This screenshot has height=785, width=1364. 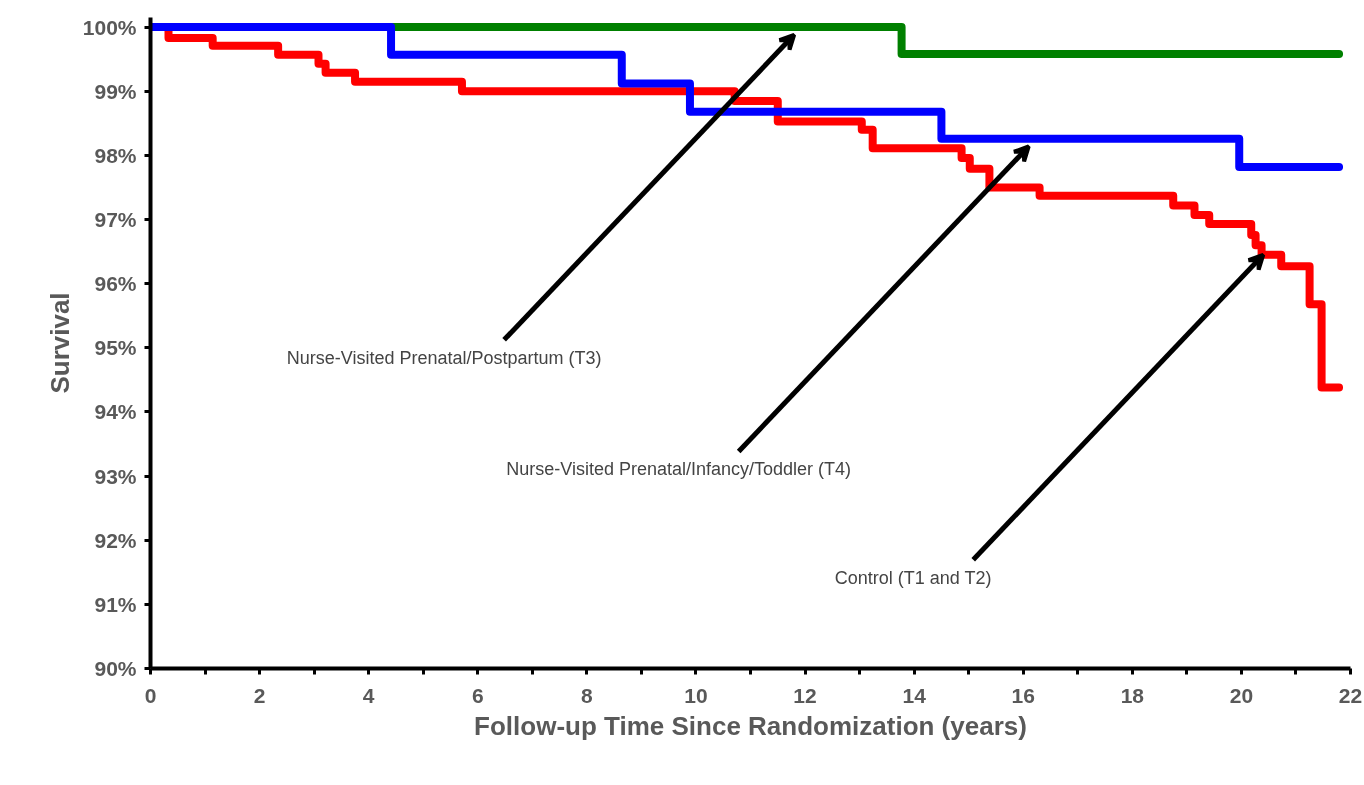 What do you see at coordinates (115, 91) in the screenshot?
I see `y-tick-label: 99%` at bounding box center [115, 91].